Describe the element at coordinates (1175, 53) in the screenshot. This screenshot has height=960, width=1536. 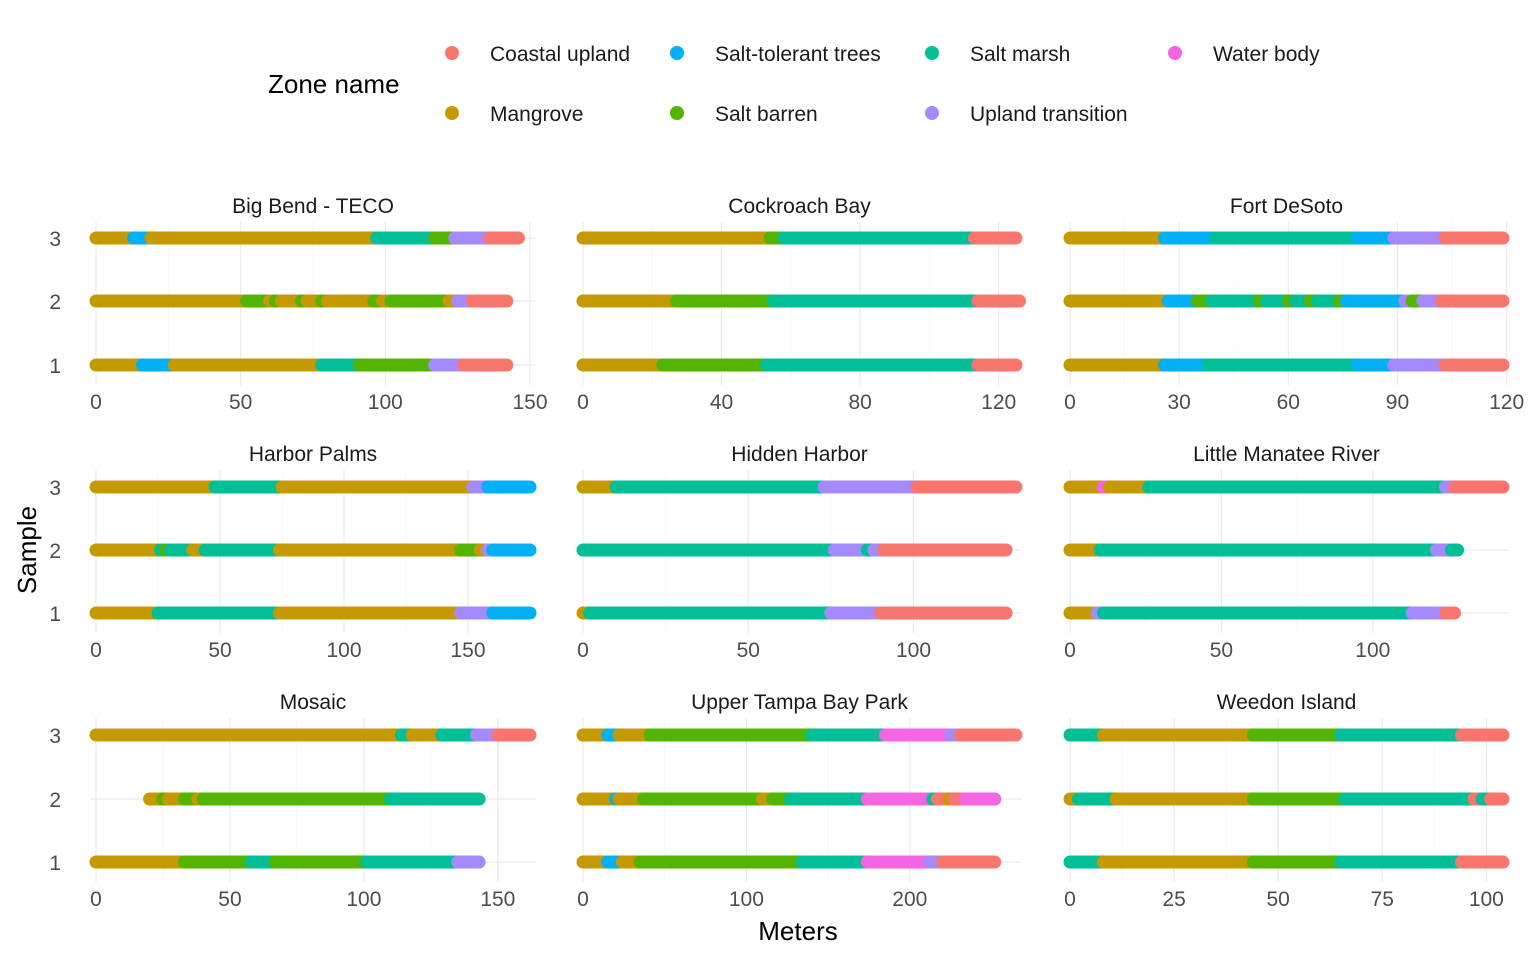
I see `legend-key-water-body` at that location.